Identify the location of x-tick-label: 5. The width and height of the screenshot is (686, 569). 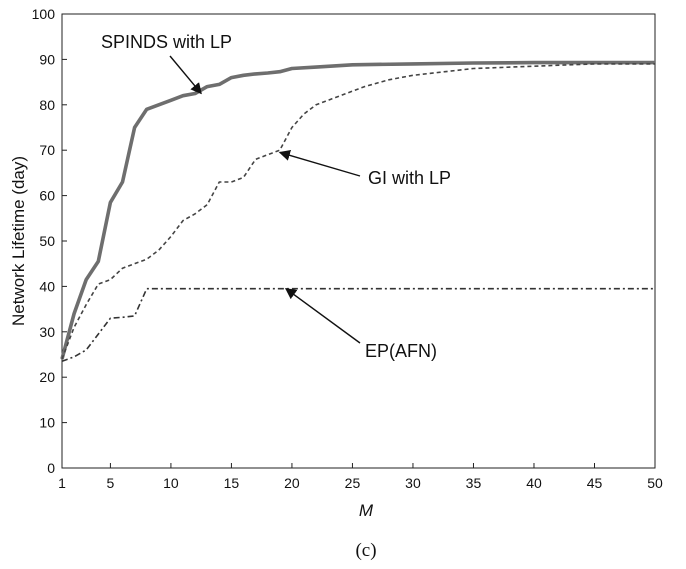
(111, 483).